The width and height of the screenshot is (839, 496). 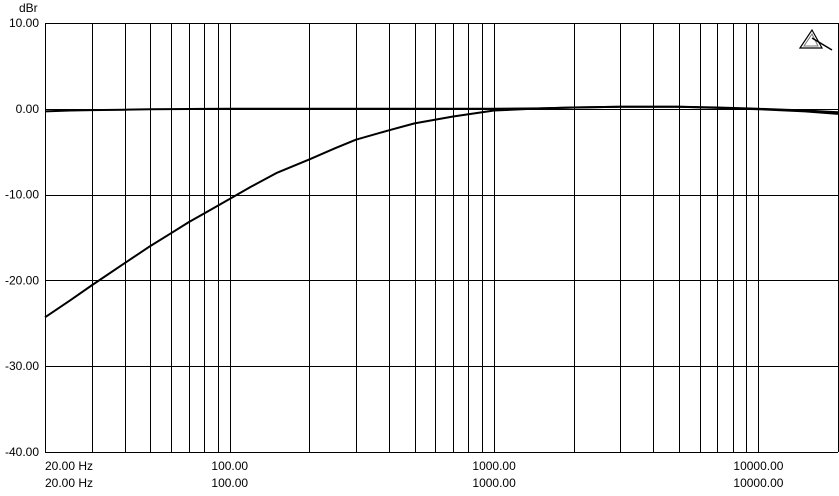 What do you see at coordinates (22, 366) in the screenshot?
I see `y-tick-label: -30.00` at bounding box center [22, 366].